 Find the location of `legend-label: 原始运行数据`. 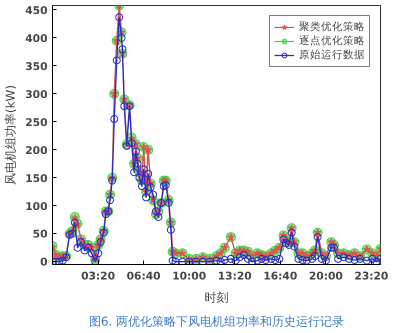

legend-label: 原始运行数据 is located at coordinates (332, 55).